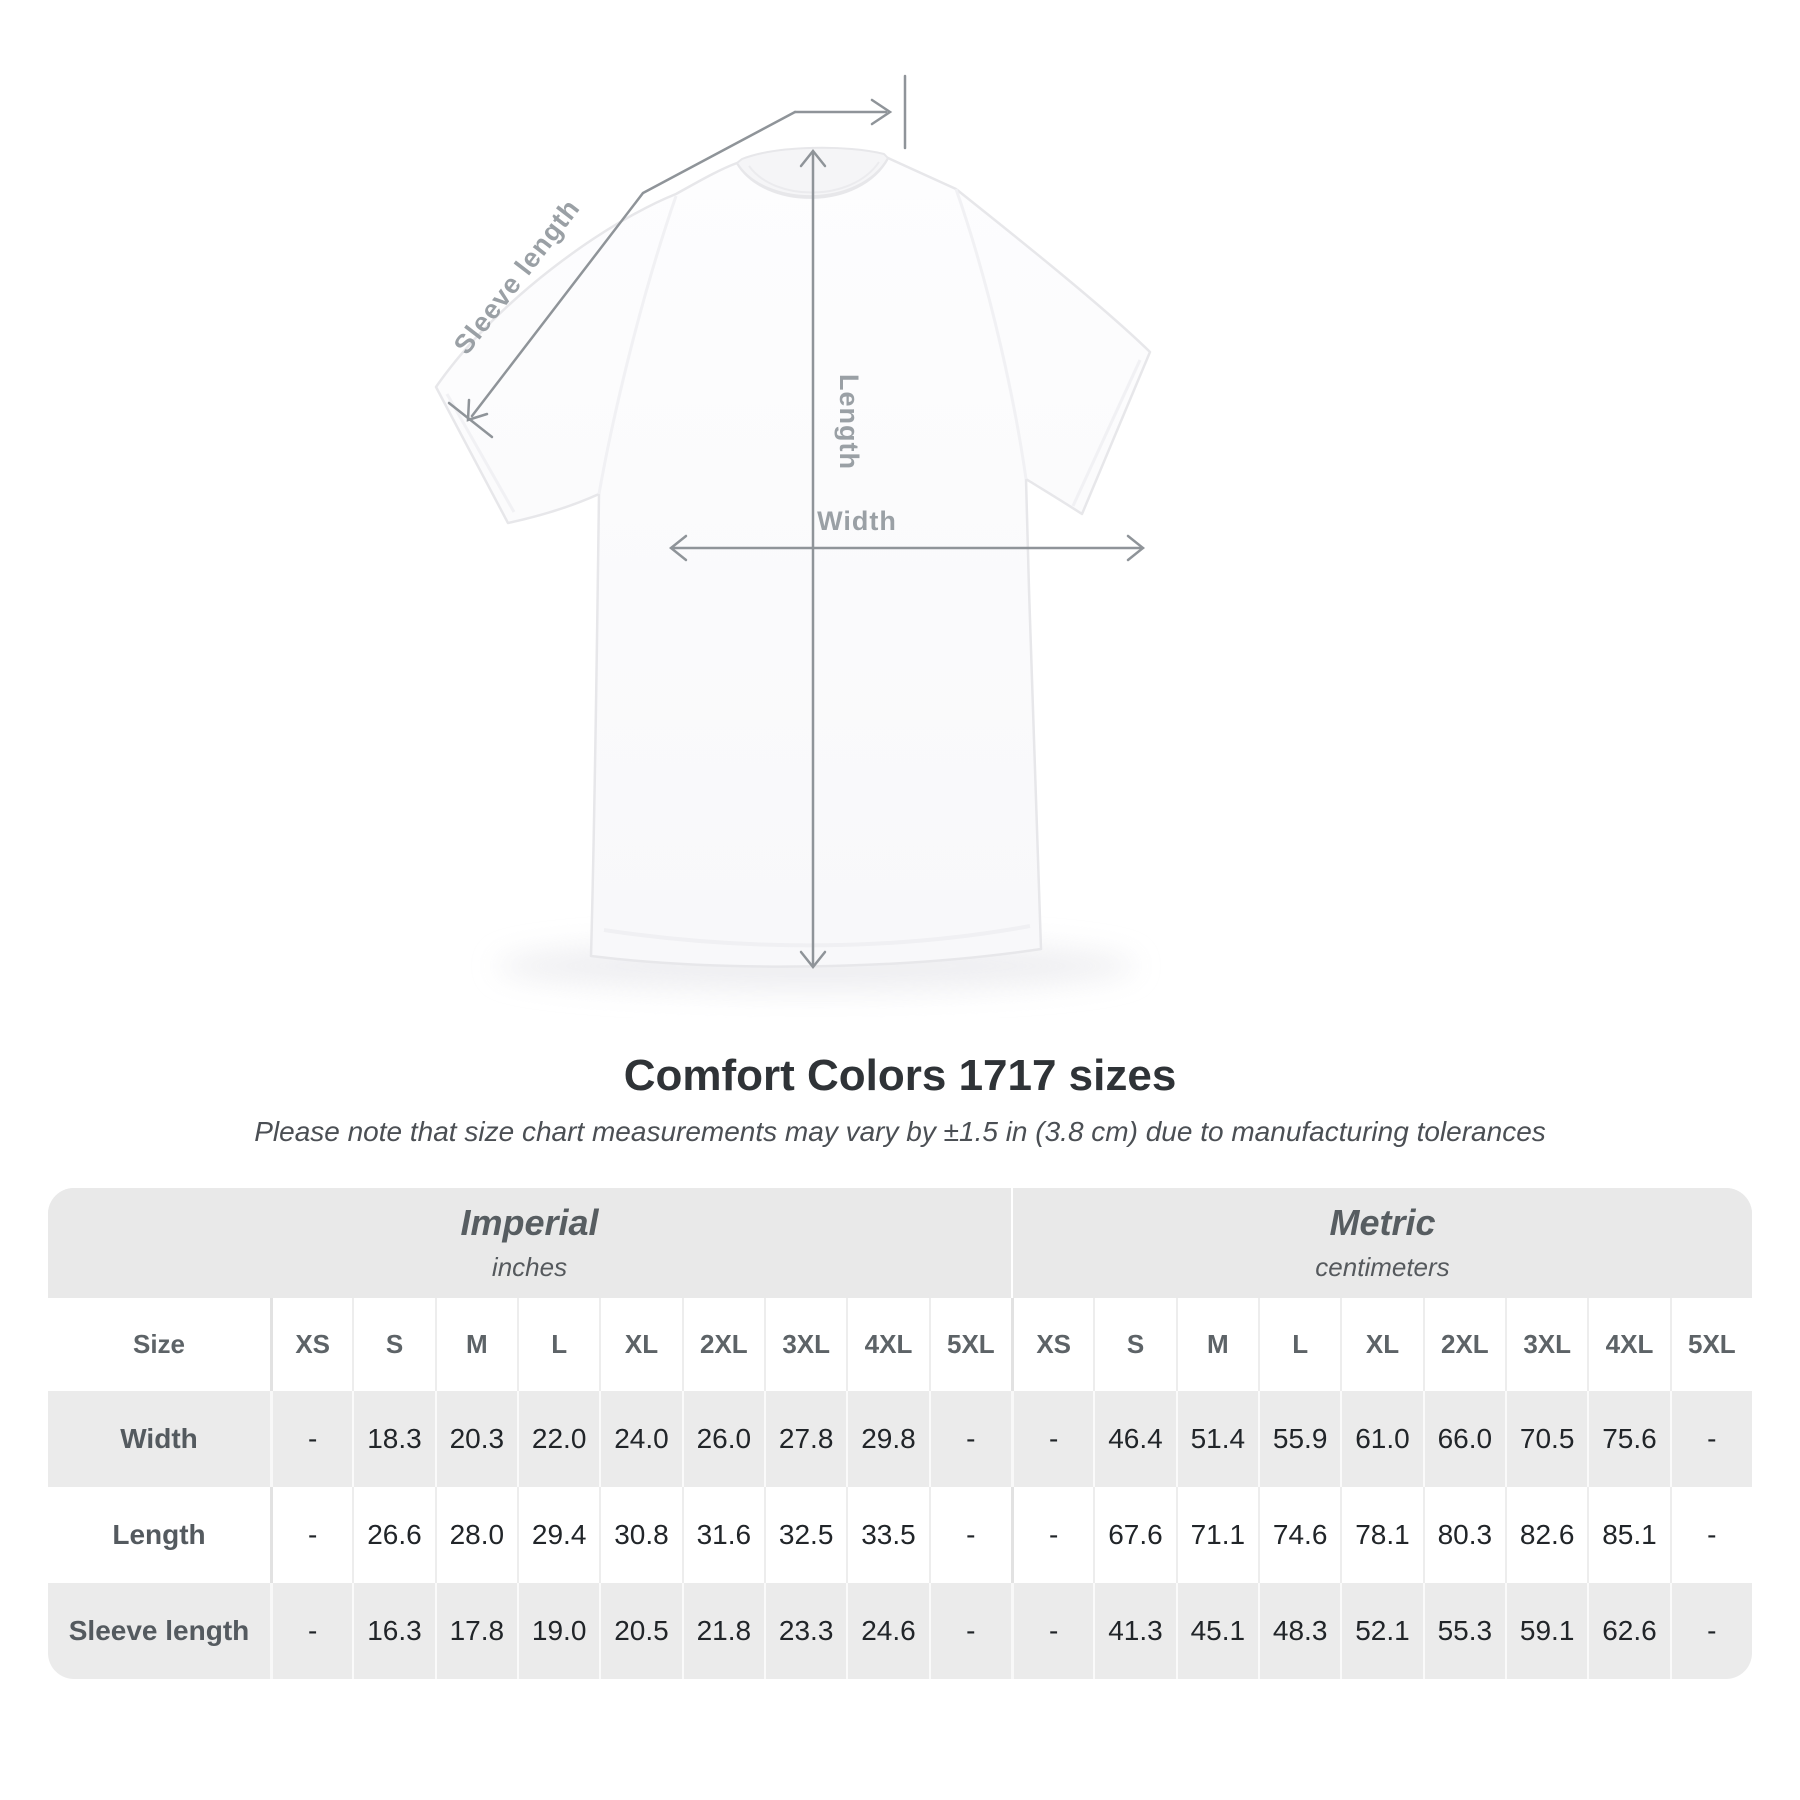  Describe the element at coordinates (849, 422) in the screenshot. I see `length-label: Length` at that location.